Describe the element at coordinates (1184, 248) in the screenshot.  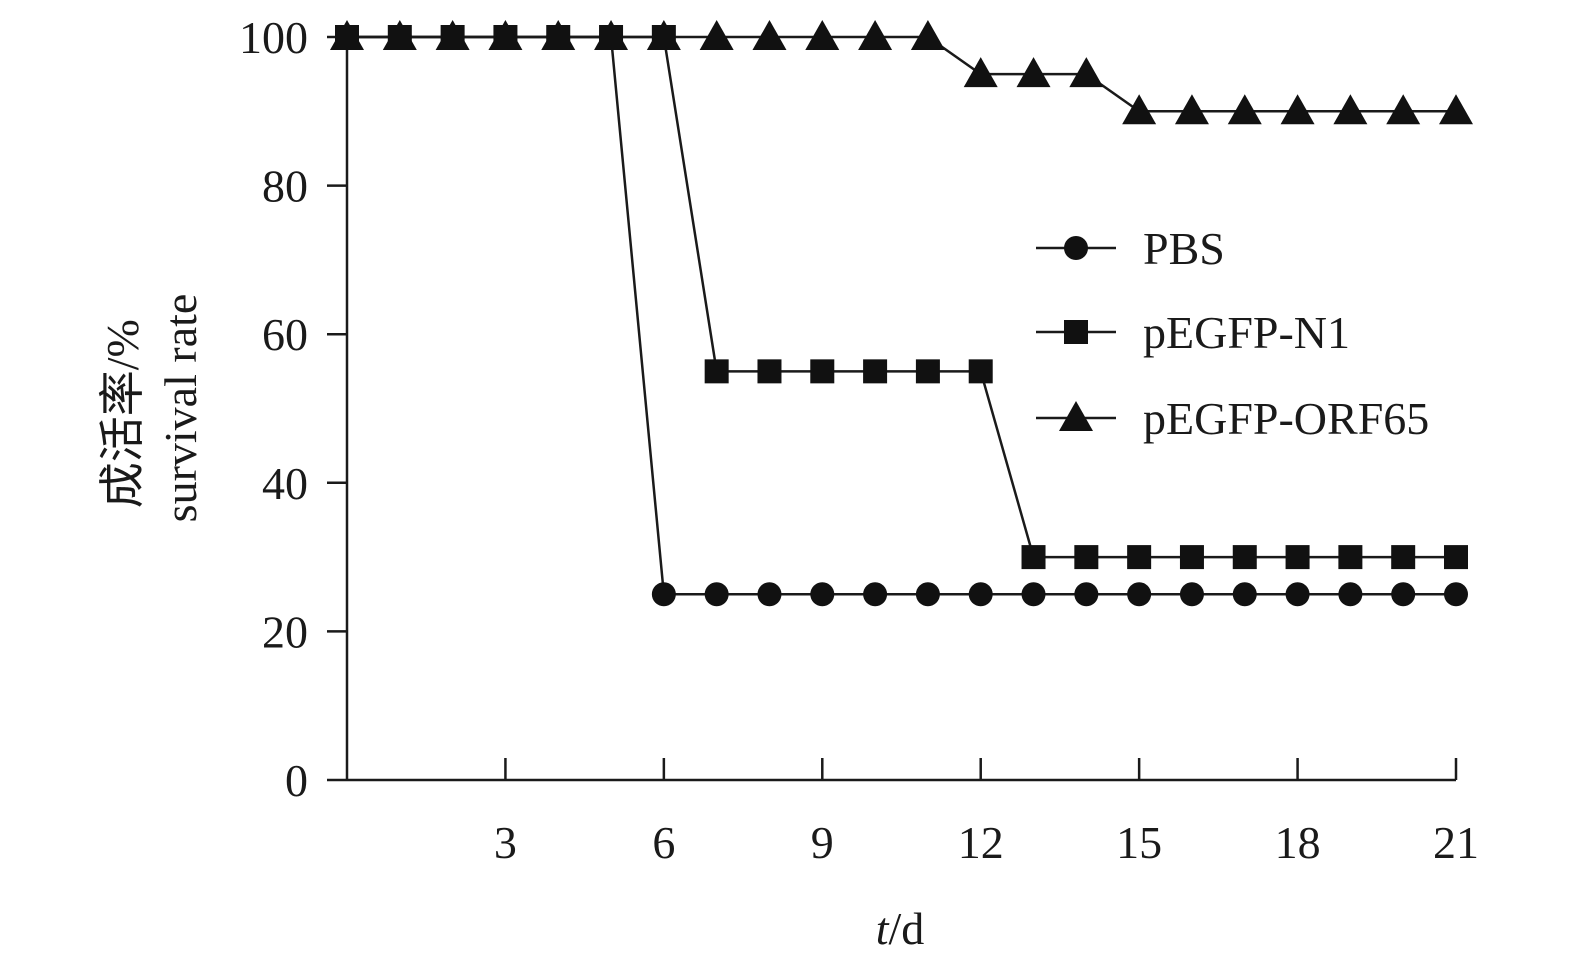
I see `legend-label: PBS` at that location.